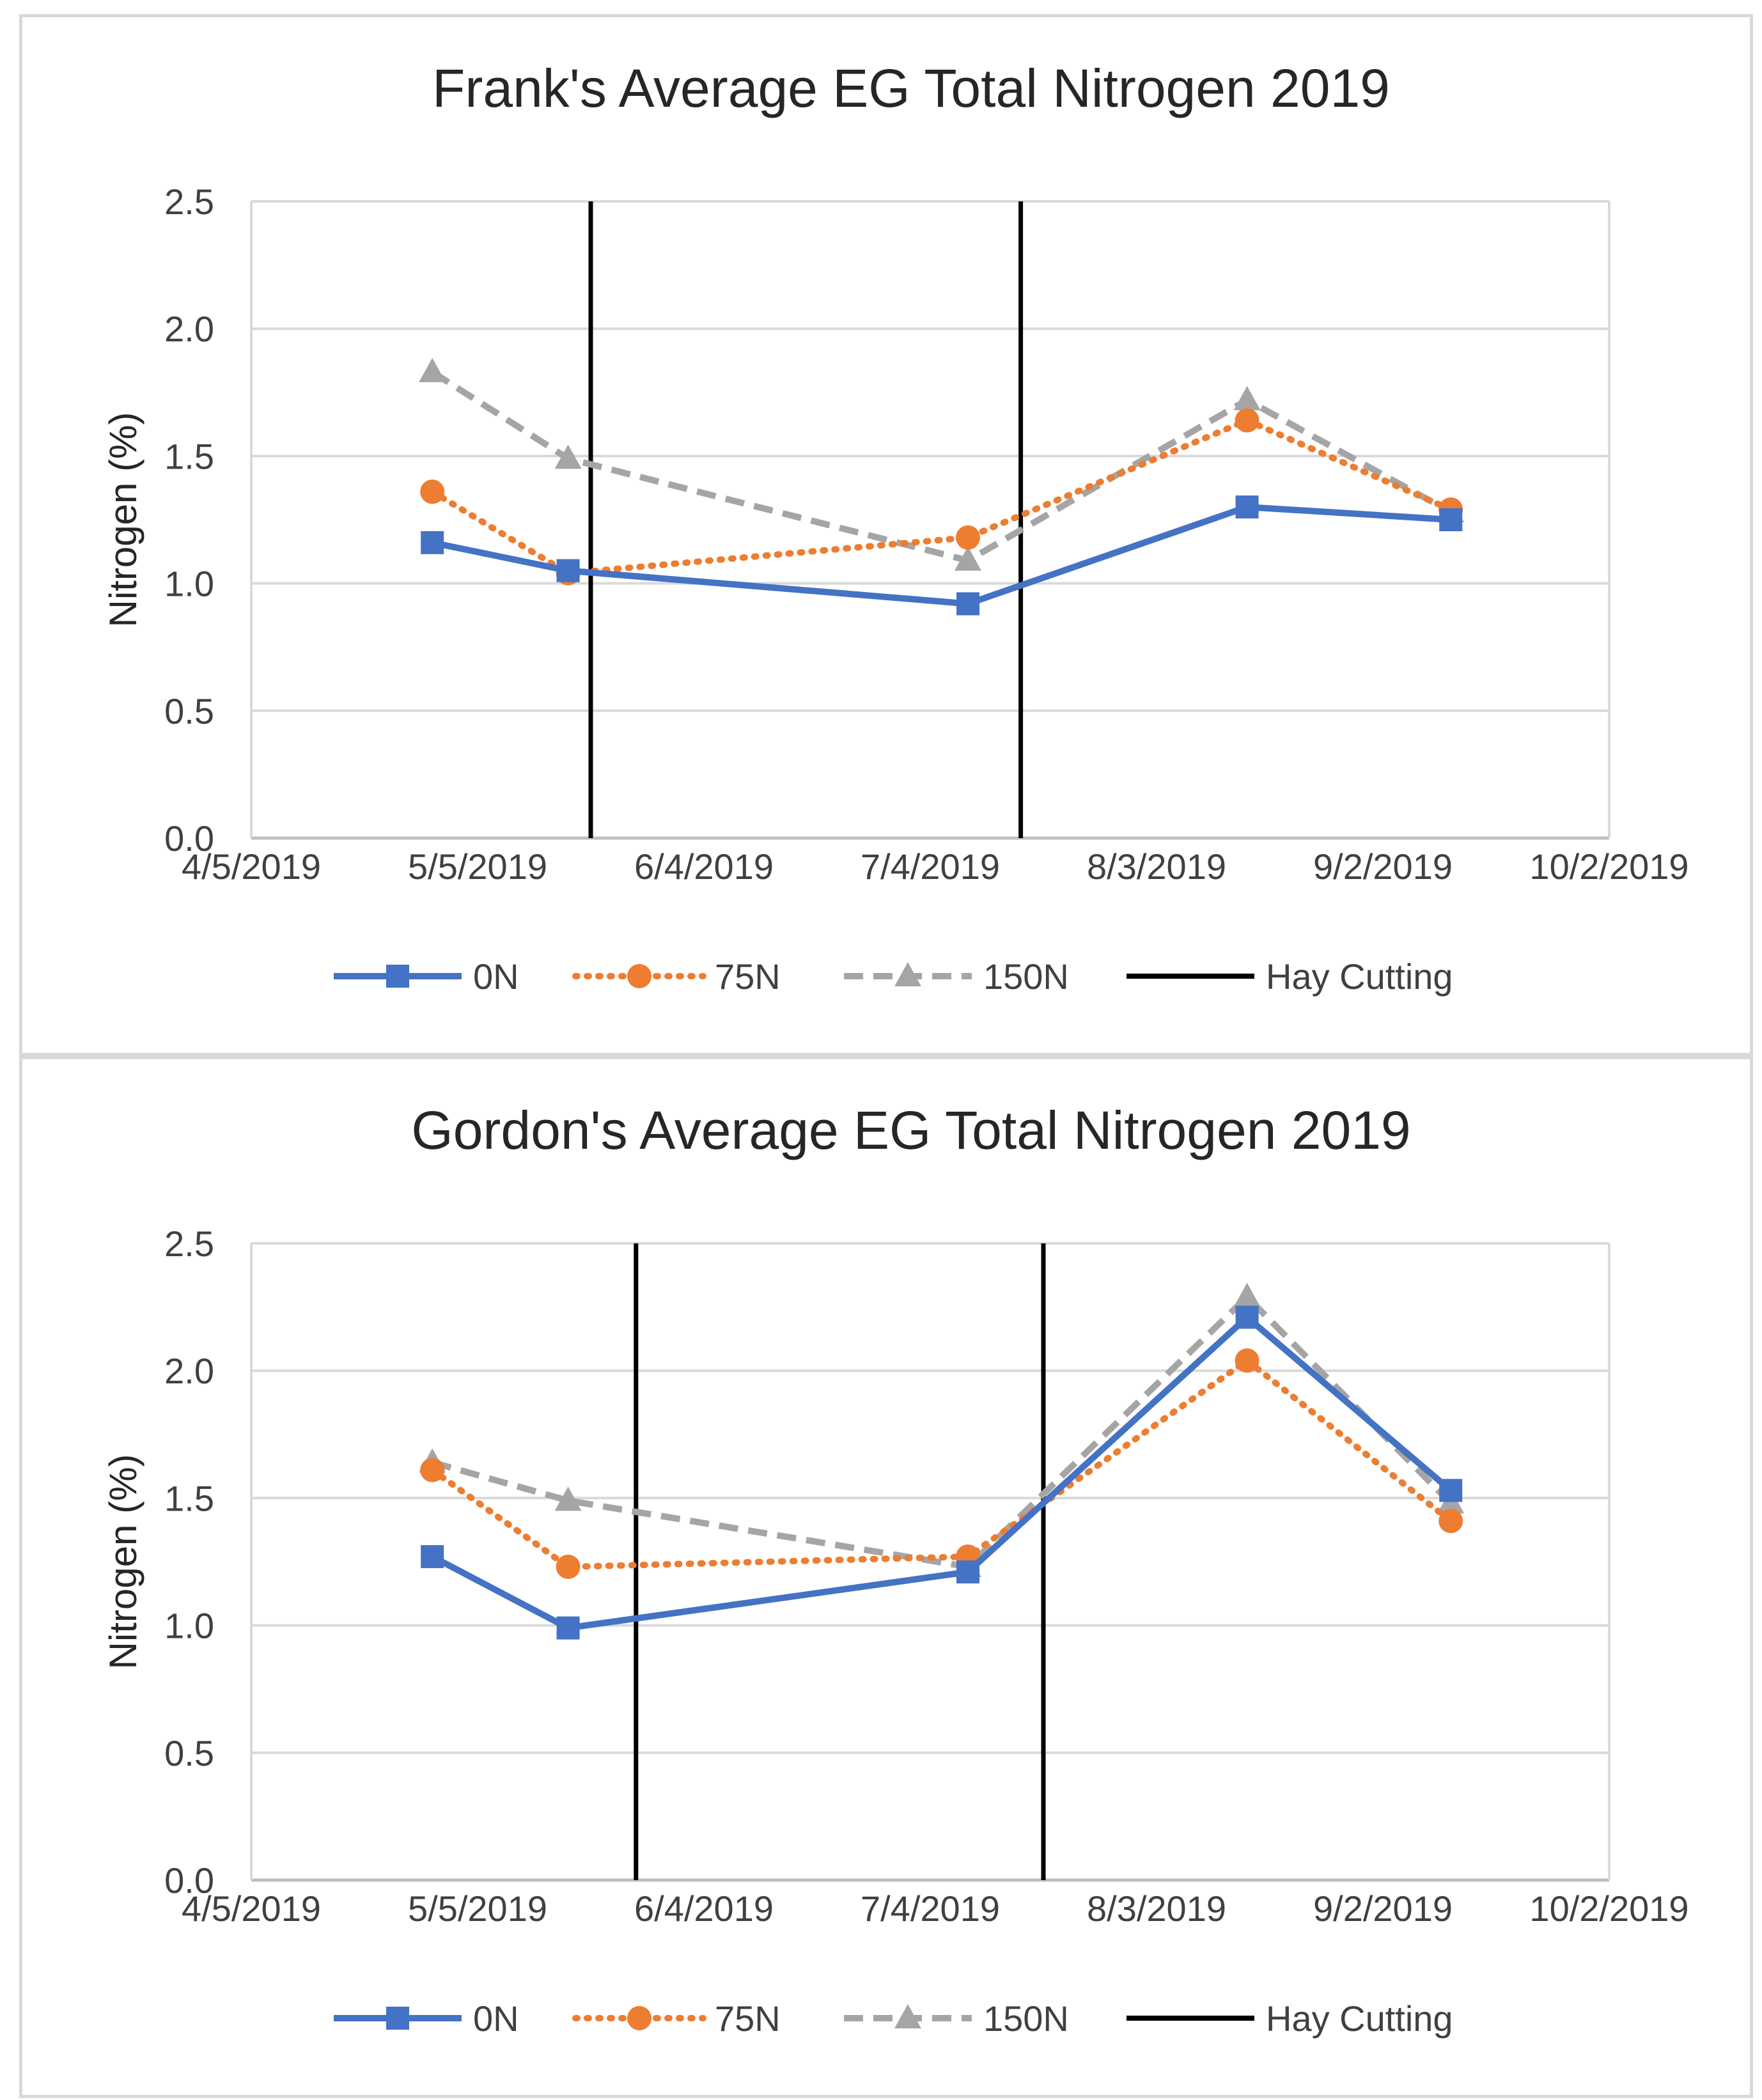 This screenshot has height=2100, width=1762. I want to click on series-line-0n, so click(941, 1472).